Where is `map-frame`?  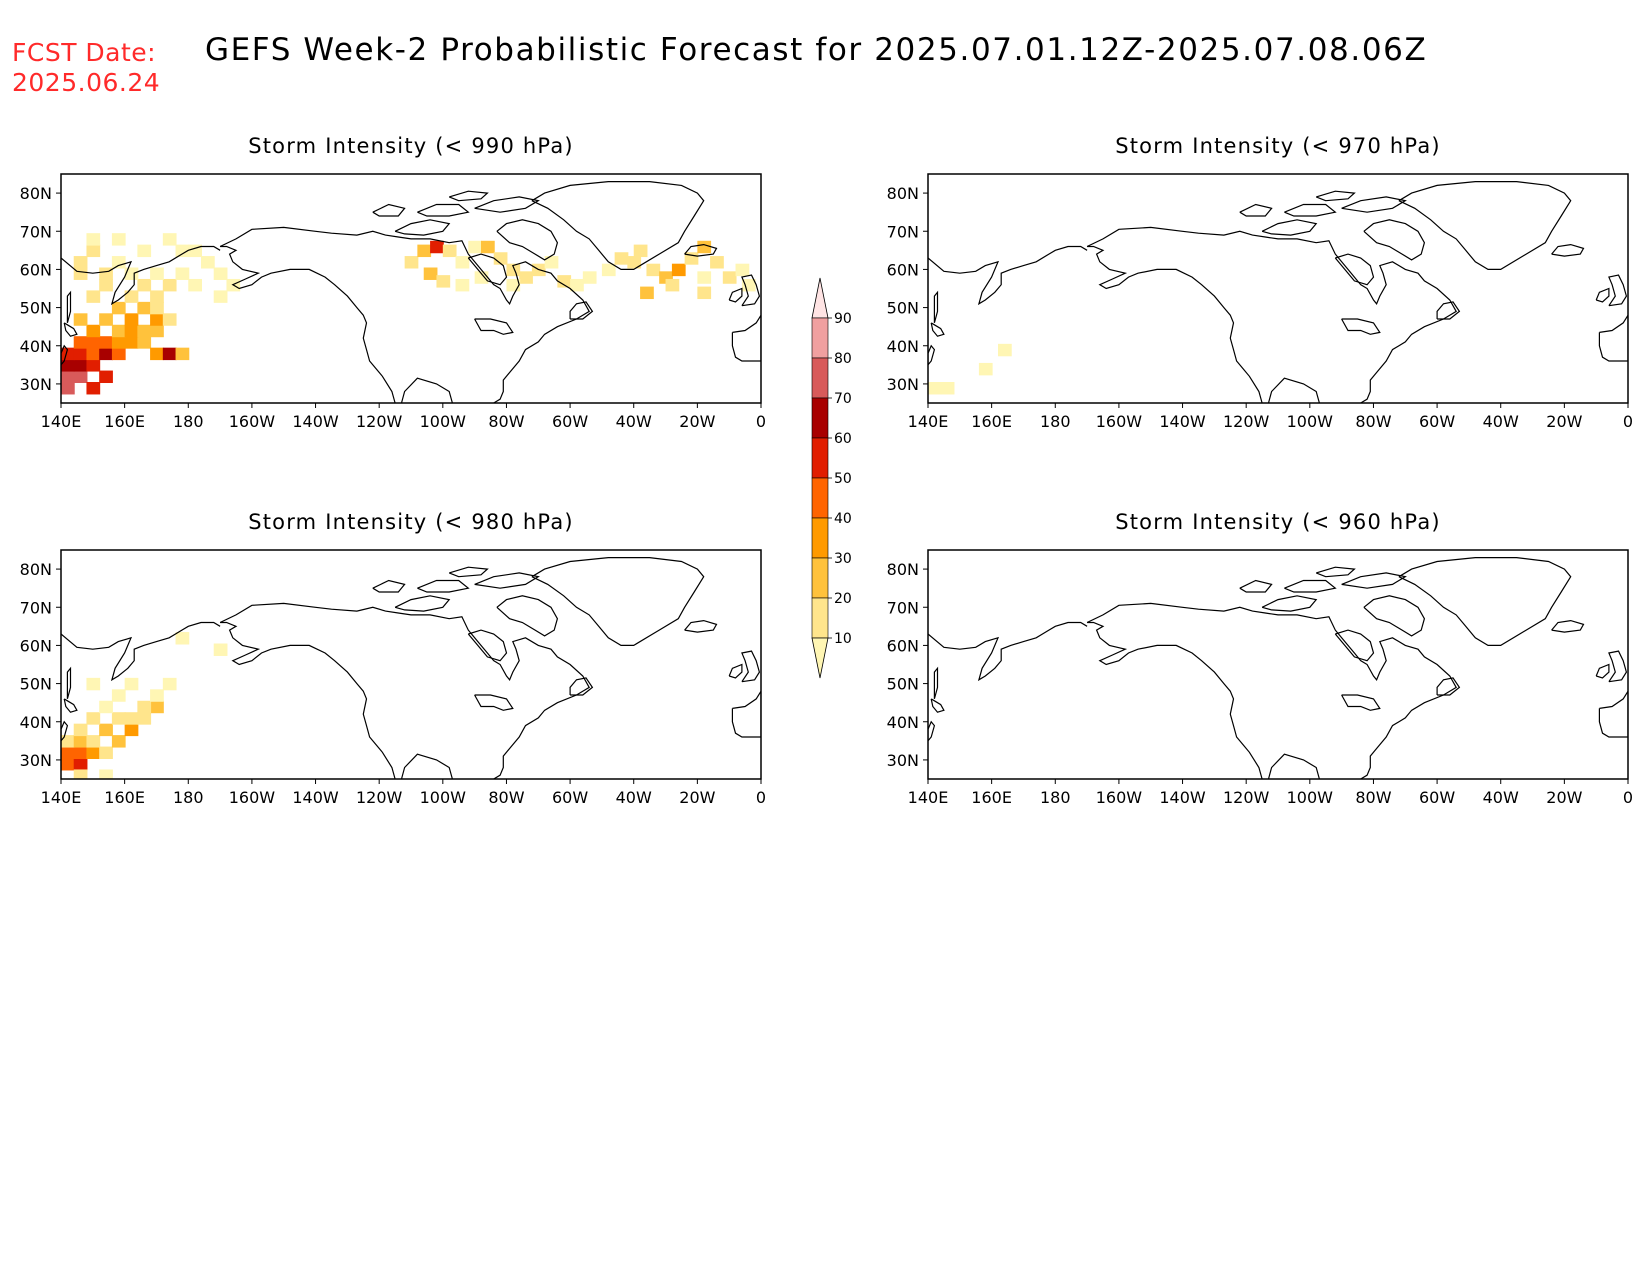 map-frame is located at coordinates (1278, 288).